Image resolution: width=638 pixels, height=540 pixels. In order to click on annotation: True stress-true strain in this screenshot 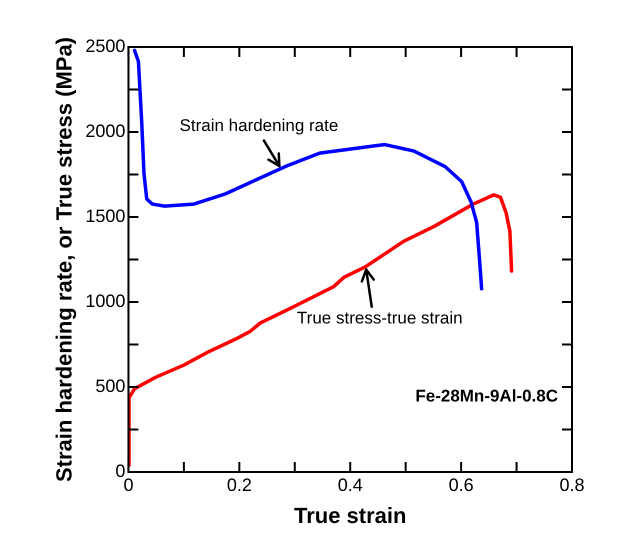, I will do `click(379, 318)`.